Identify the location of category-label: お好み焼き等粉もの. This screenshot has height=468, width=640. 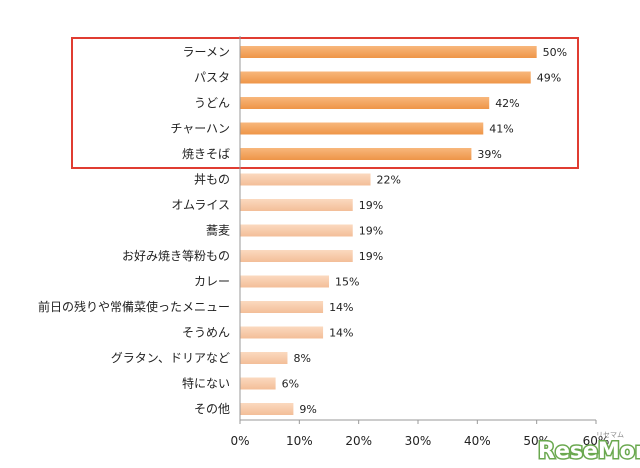
(176, 256).